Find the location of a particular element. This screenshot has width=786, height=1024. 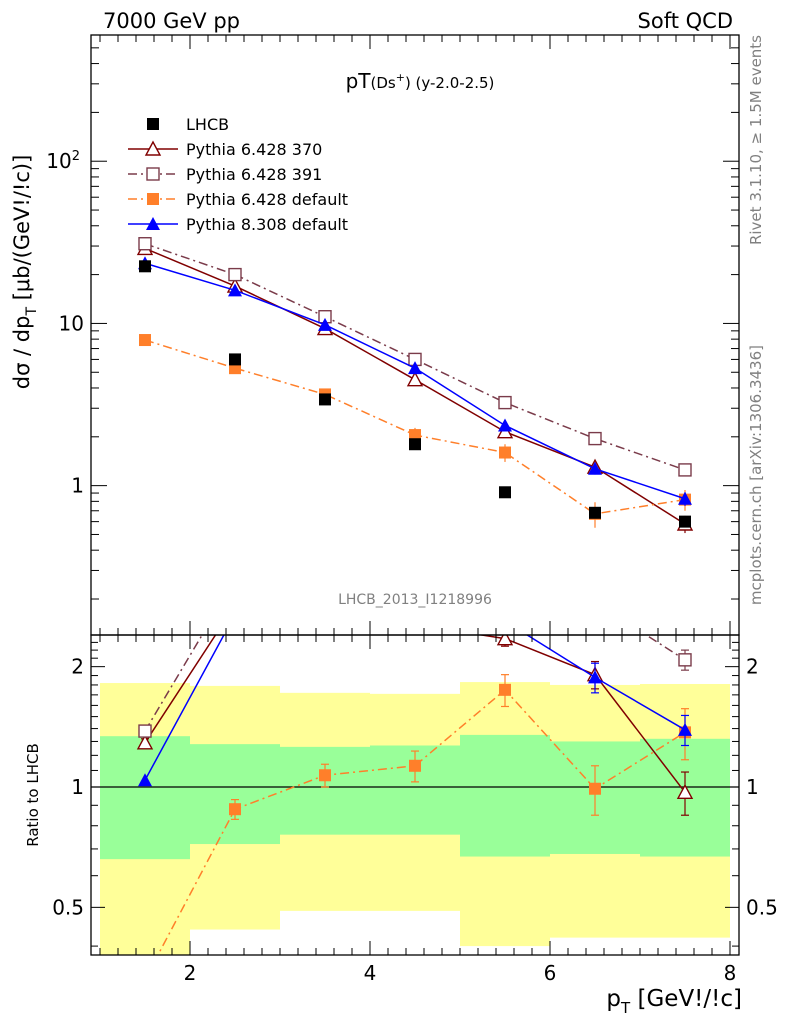

ratio-tick-label-right: 0.5 is located at coordinates (762, 907).